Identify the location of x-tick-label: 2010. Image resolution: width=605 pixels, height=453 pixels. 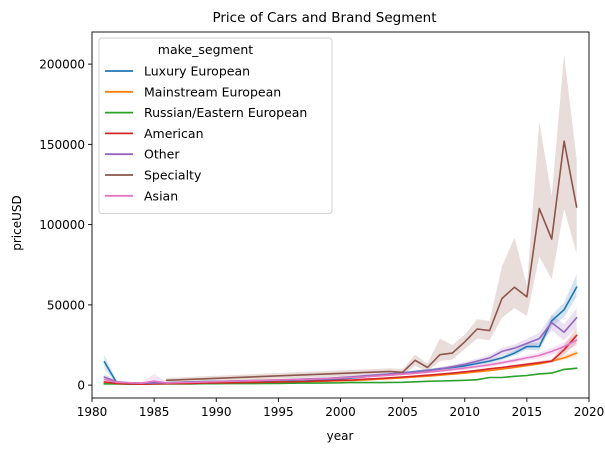
(464, 412).